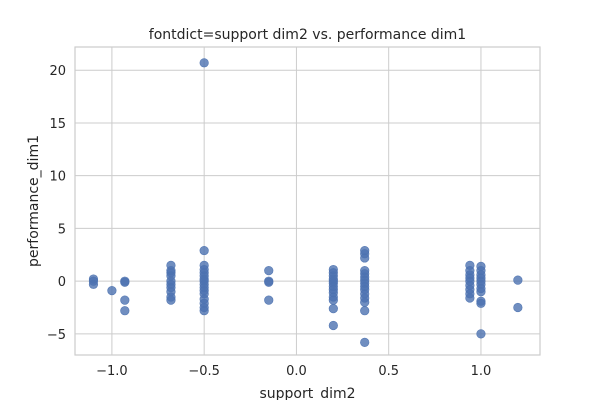 The image size is (600, 405). Describe the element at coordinates (307, 393) in the screenshot. I see `x-axis-label: support_dim2` at that location.